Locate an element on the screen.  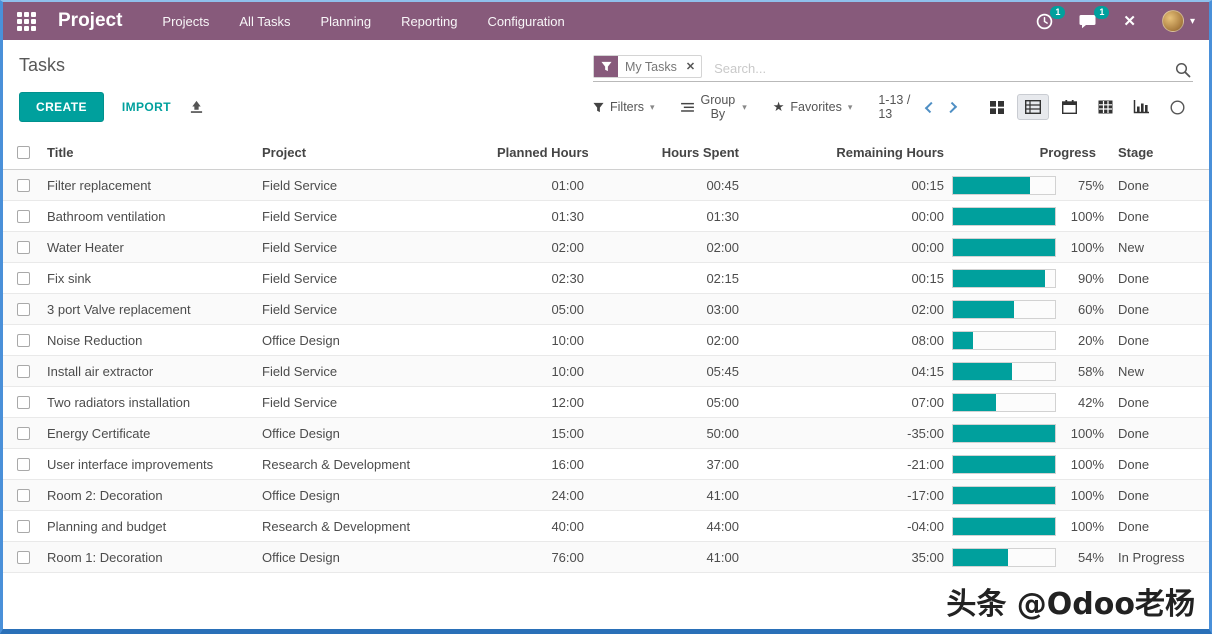
close-button: ✕ is located at coordinates (1129, 21).